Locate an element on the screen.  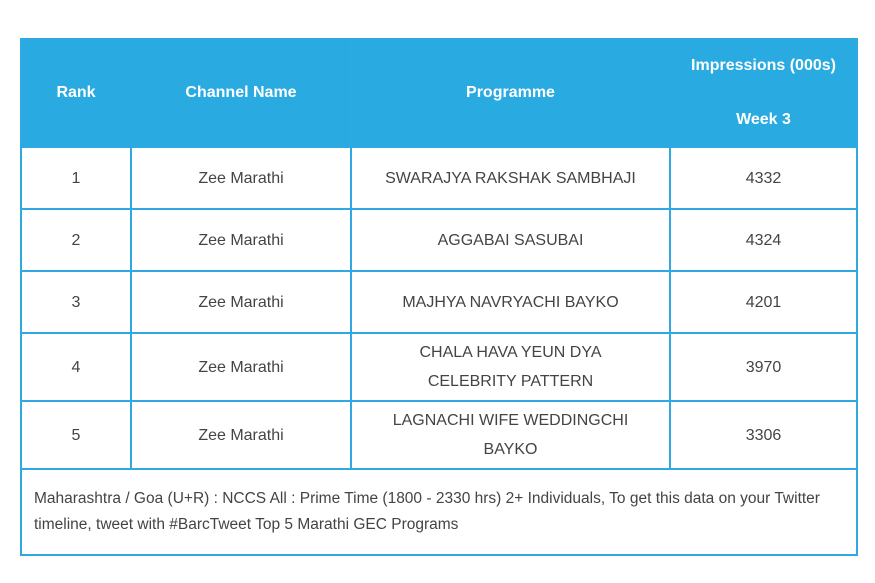
impressions-cell: 4201 is located at coordinates (763, 302).